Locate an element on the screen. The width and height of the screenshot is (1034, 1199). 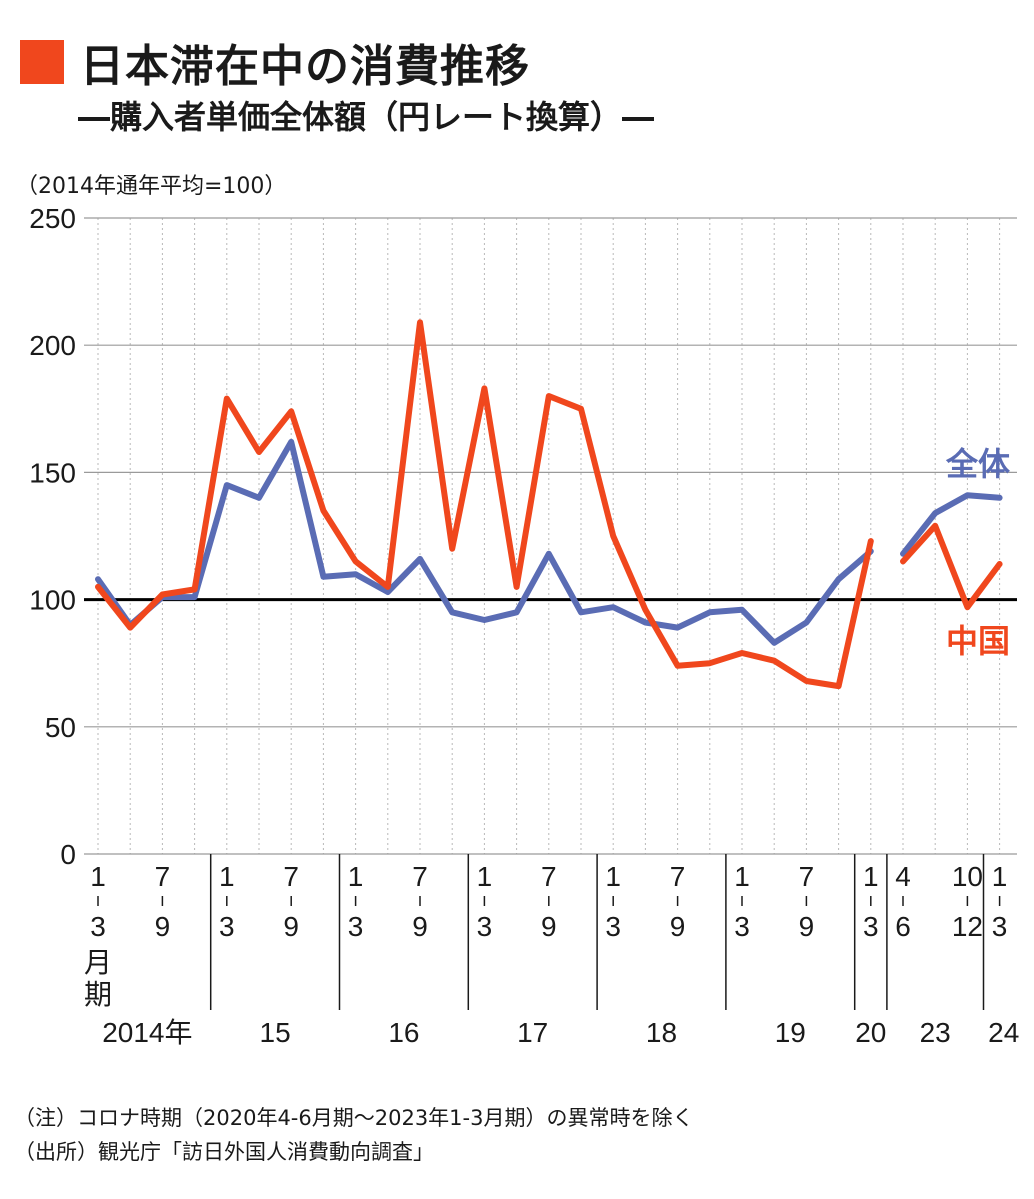
y-tick-label: 0 is located at coordinates (68, 854).